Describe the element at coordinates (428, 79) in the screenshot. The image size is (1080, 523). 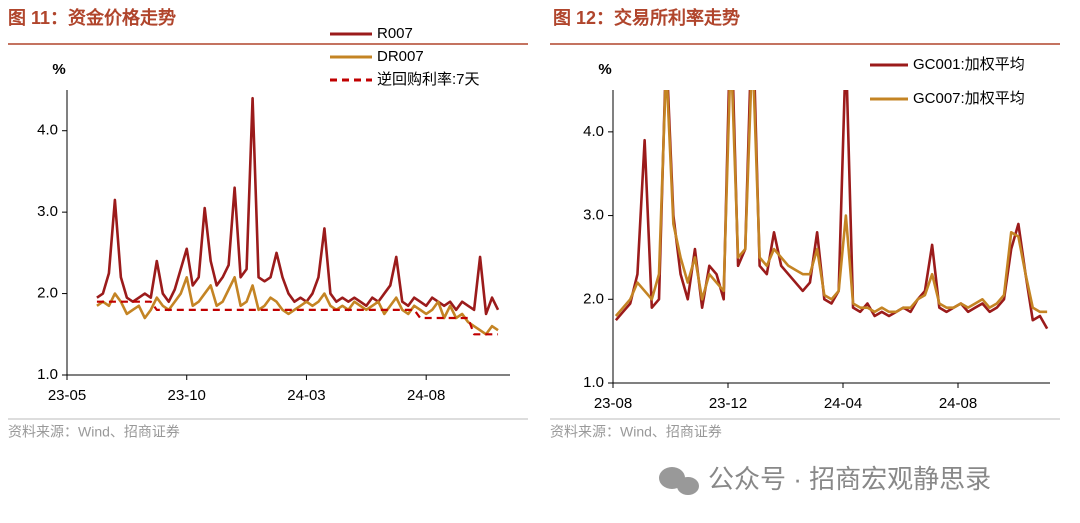
I see `legend-label: 逆回购利率:7天` at that location.